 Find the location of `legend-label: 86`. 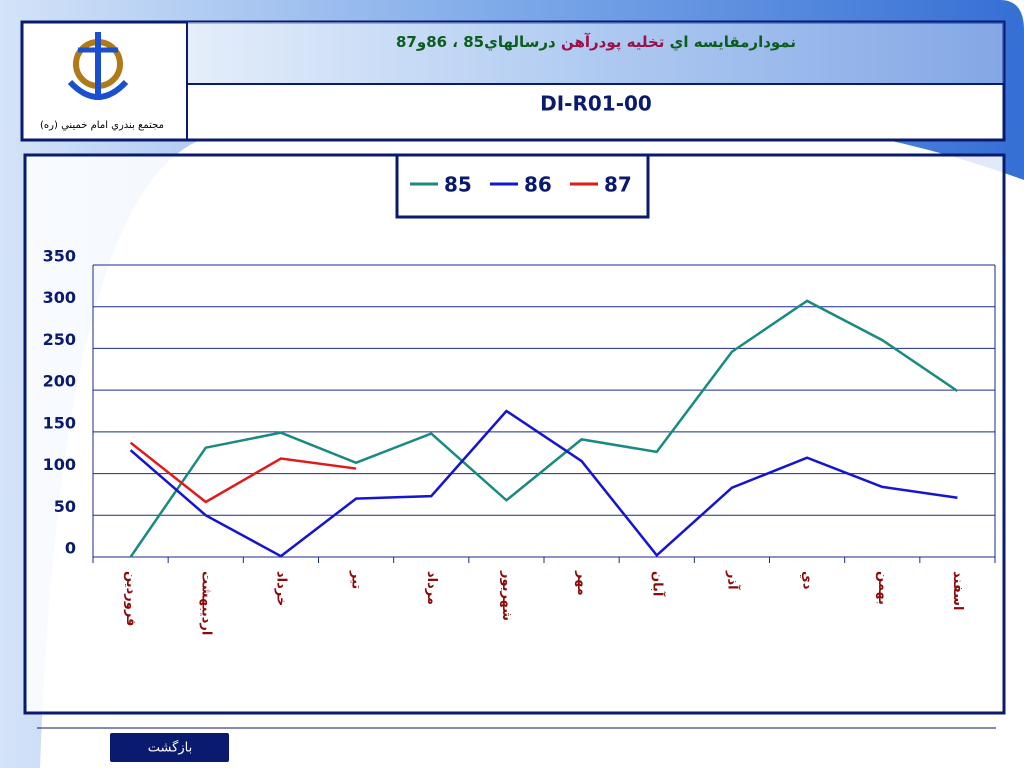

legend-label: 86 is located at coordinates (538, 185).